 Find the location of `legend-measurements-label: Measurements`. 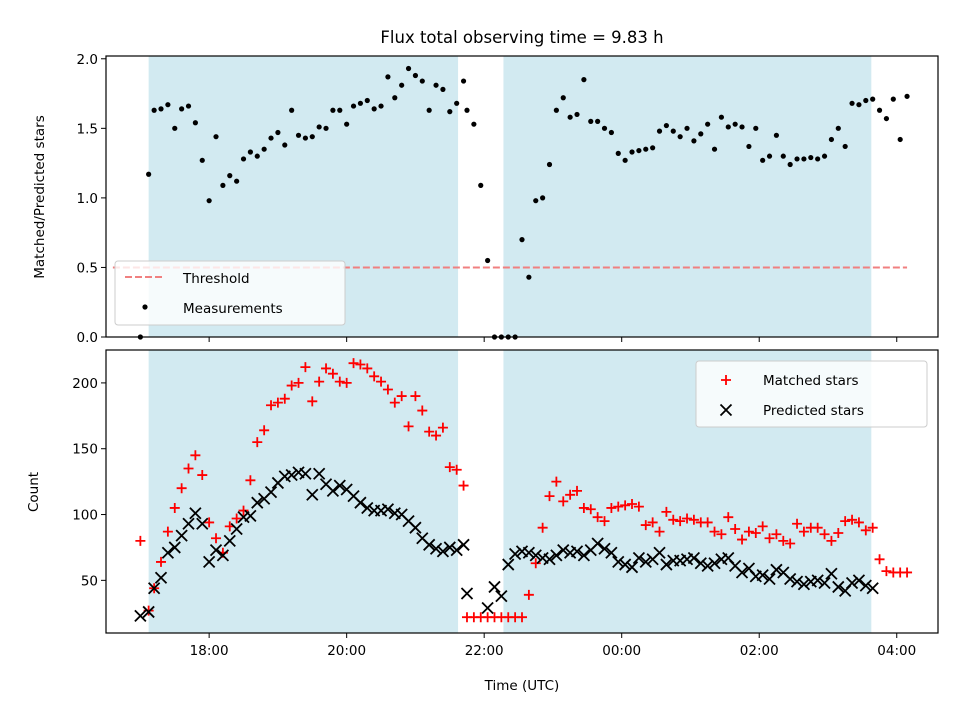

legend-measurements-label: Measurements is located at coordinates (233, 309).